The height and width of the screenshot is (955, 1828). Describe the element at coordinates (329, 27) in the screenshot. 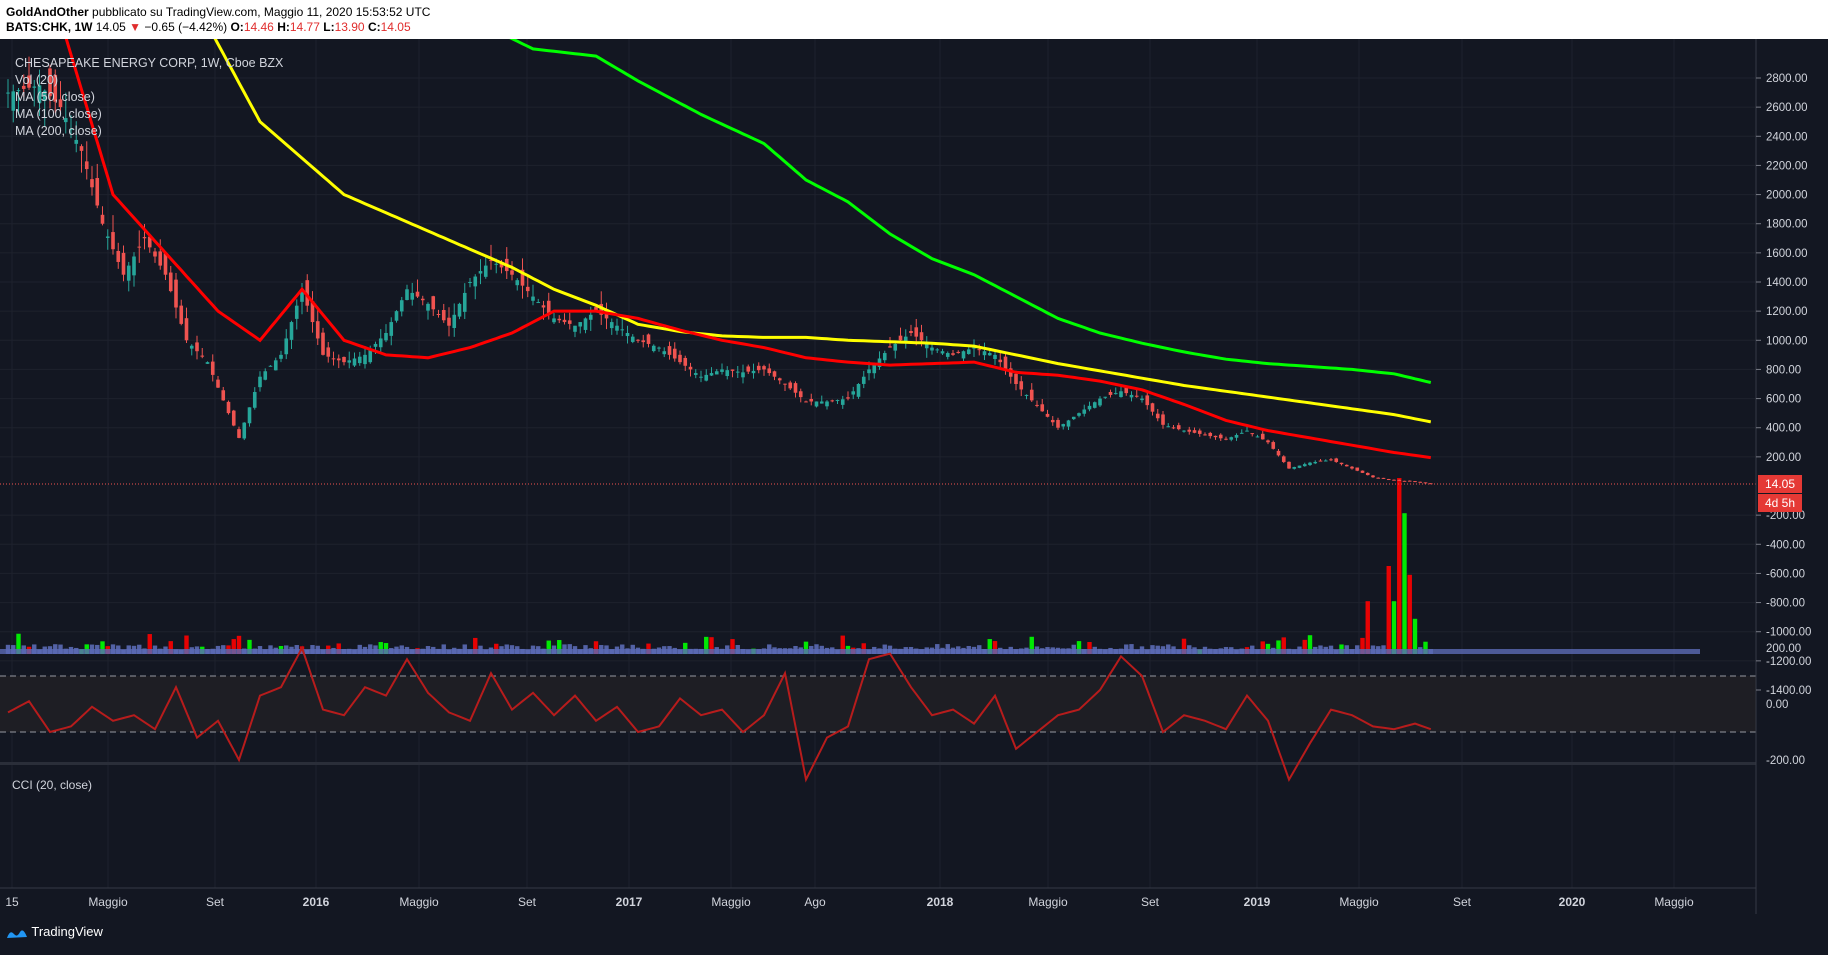

I see `low-label: L:` at that location.